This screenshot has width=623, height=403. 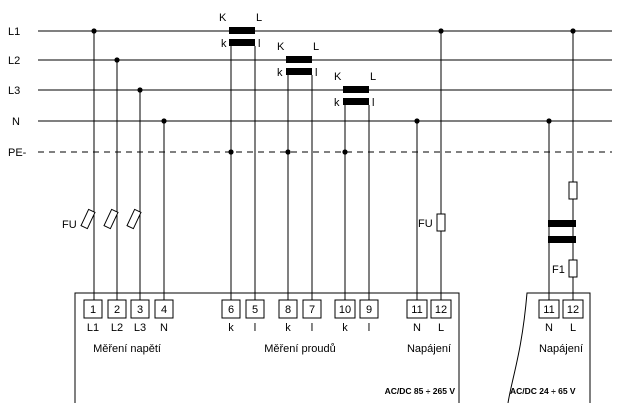 I want to click on ct1-primary-k: K, so click(x=223, y=18).